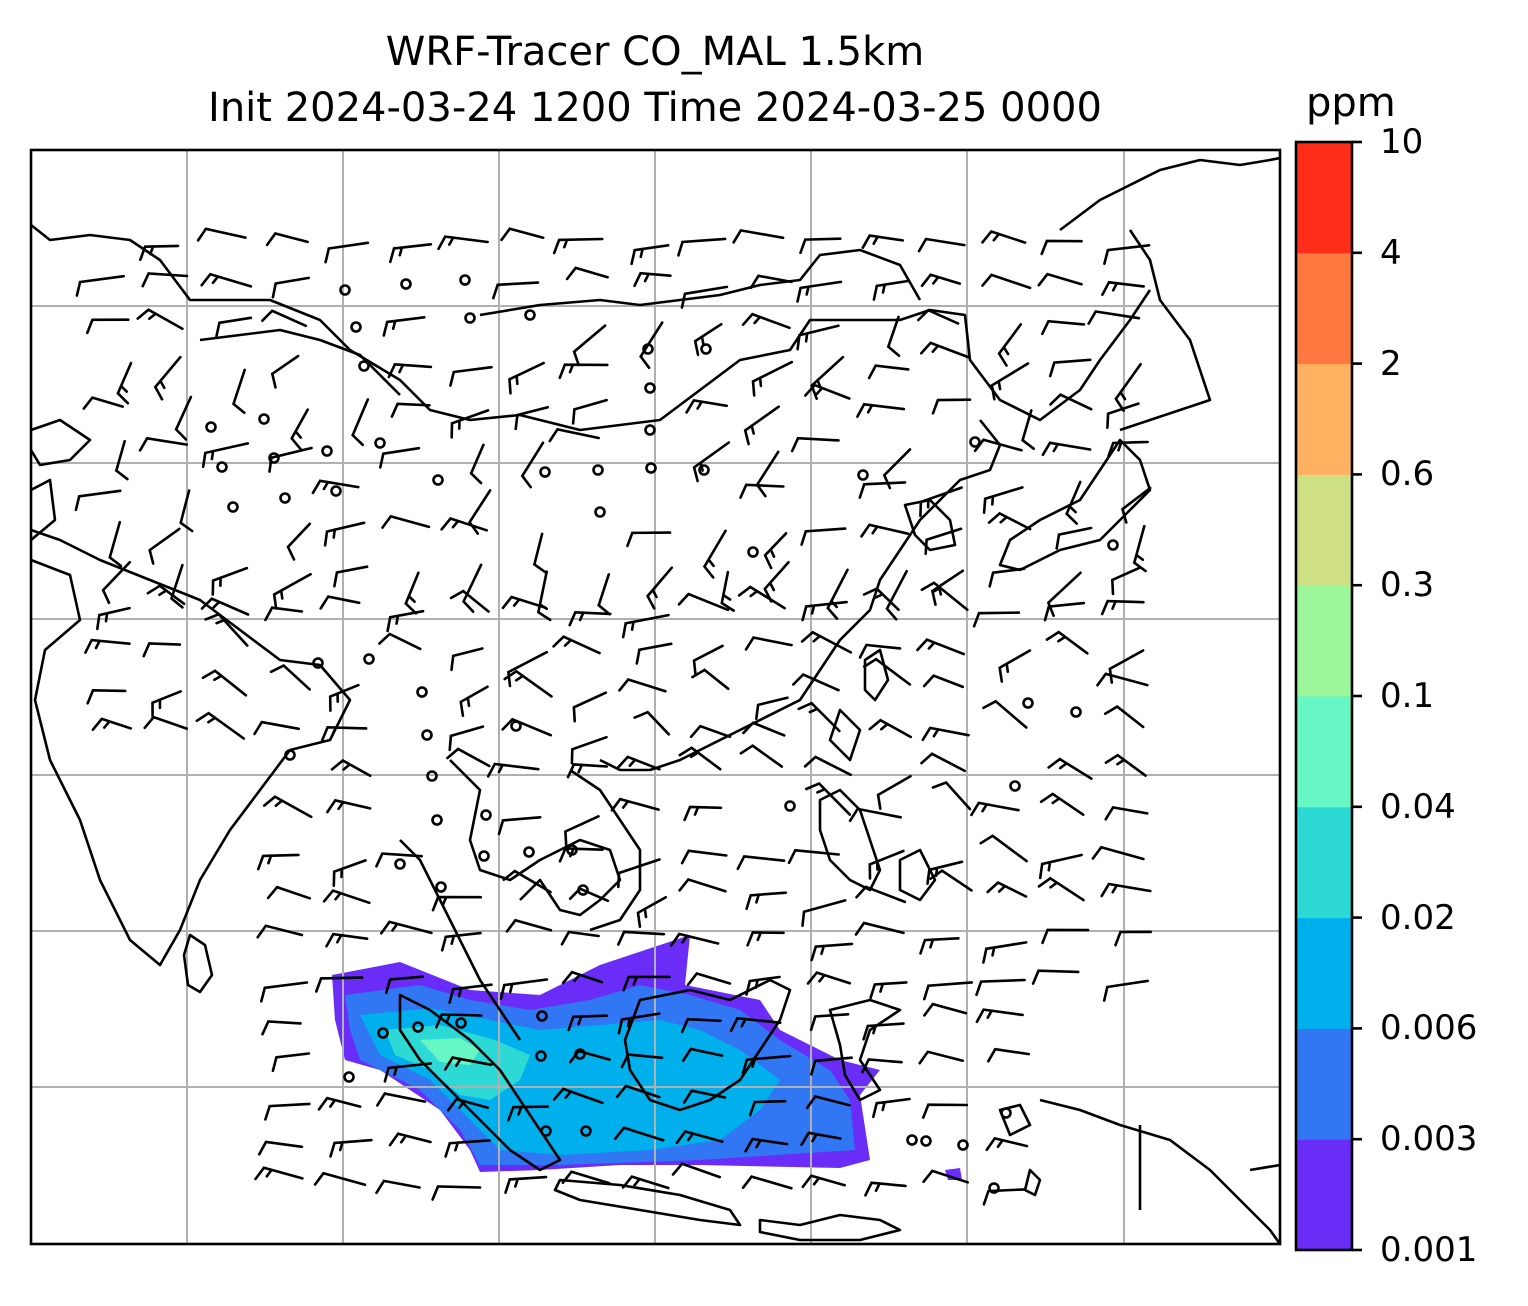  What do you see at coordinates (1391, 252) in the screenshot?
I see `colorbar-tick-label: 4` at bounding box center [1391, 252].